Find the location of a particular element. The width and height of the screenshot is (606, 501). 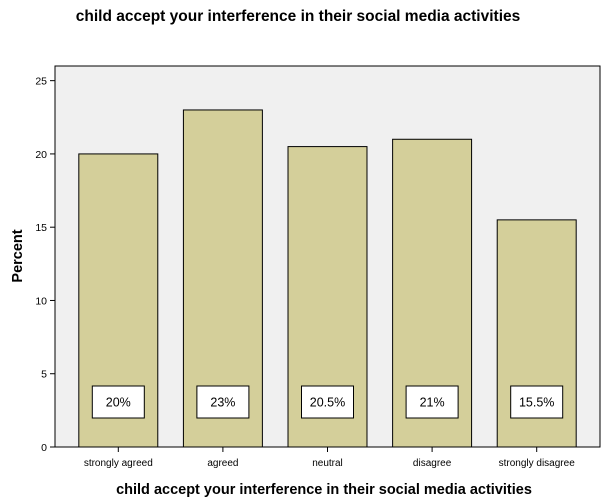

y-tick-label: 10 is located at coordinates (41, 301).